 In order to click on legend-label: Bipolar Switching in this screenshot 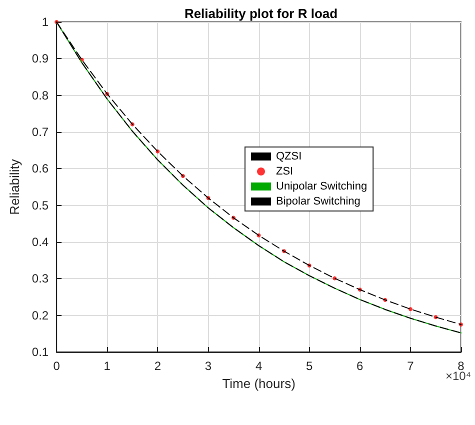, I will do `click(318, 202)`.